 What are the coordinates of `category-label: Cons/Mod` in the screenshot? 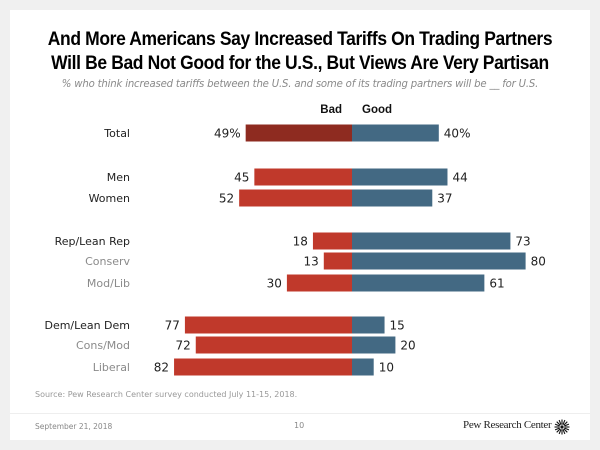 It's located at (103, 345).